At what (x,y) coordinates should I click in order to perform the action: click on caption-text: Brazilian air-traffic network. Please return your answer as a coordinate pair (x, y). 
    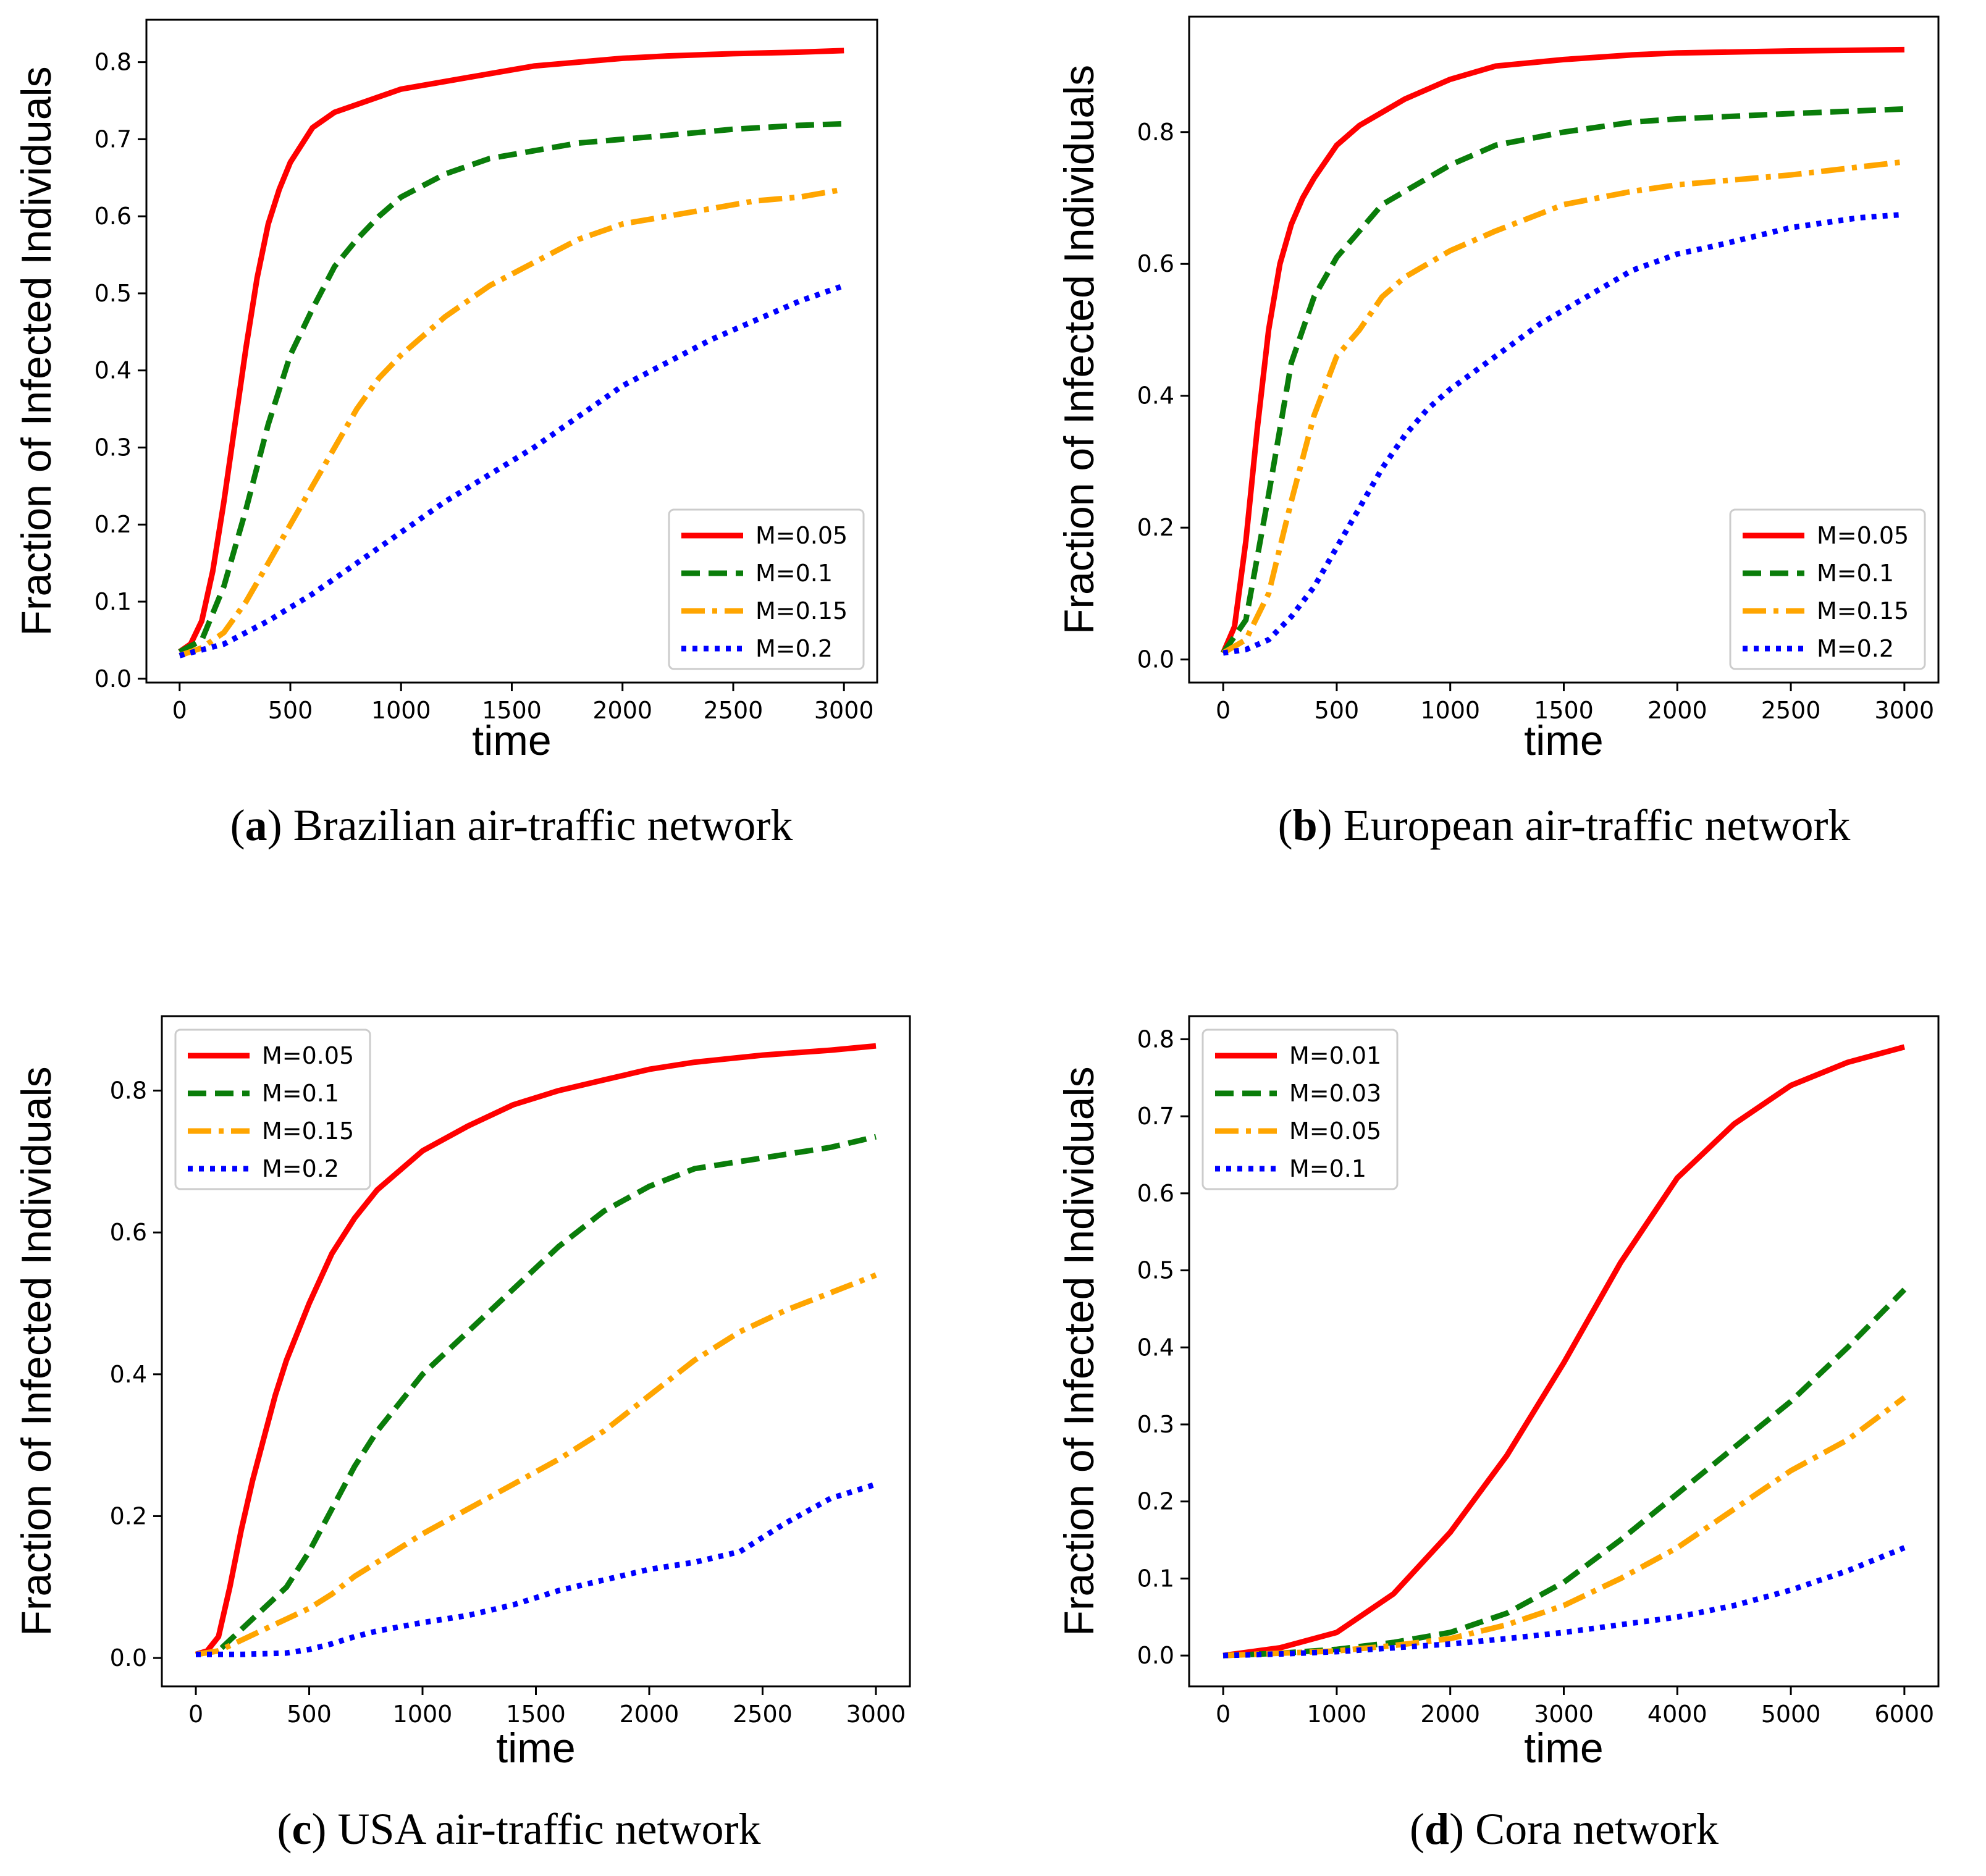
    Looking at the image, I should click on (543, 825).